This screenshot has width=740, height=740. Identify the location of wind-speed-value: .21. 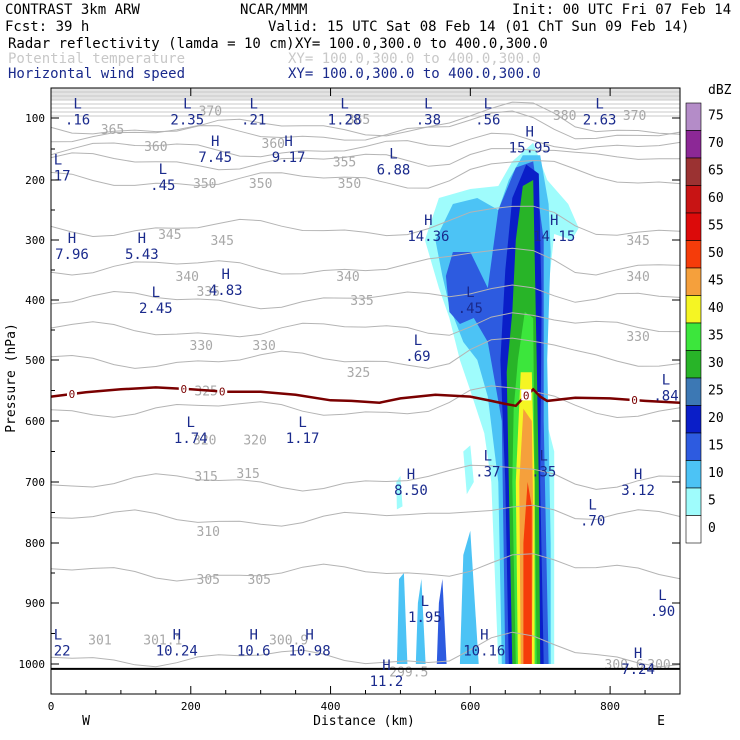
(253, 121).